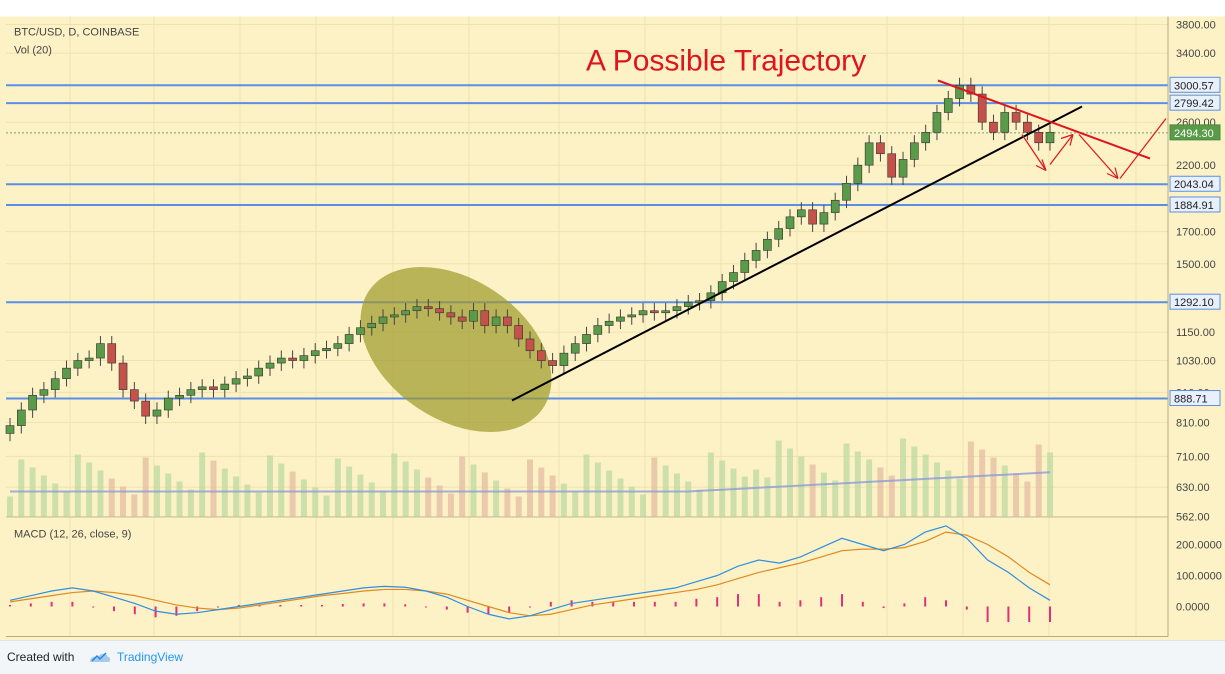 The width and height of the screenshot is (1225, 674). What do you see at coordinates (1094, 149) in the screenshot?
I see `trajectory-arrows` at bounding box center [1094, 149].